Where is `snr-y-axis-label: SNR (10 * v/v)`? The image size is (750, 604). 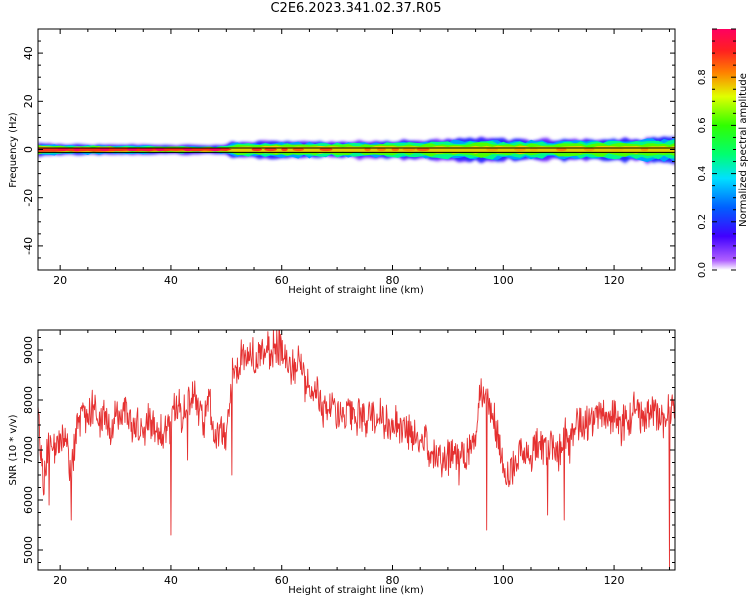
snr-y-axis-label: SNR (10 * v/v) is located at coordinates (13, 449).